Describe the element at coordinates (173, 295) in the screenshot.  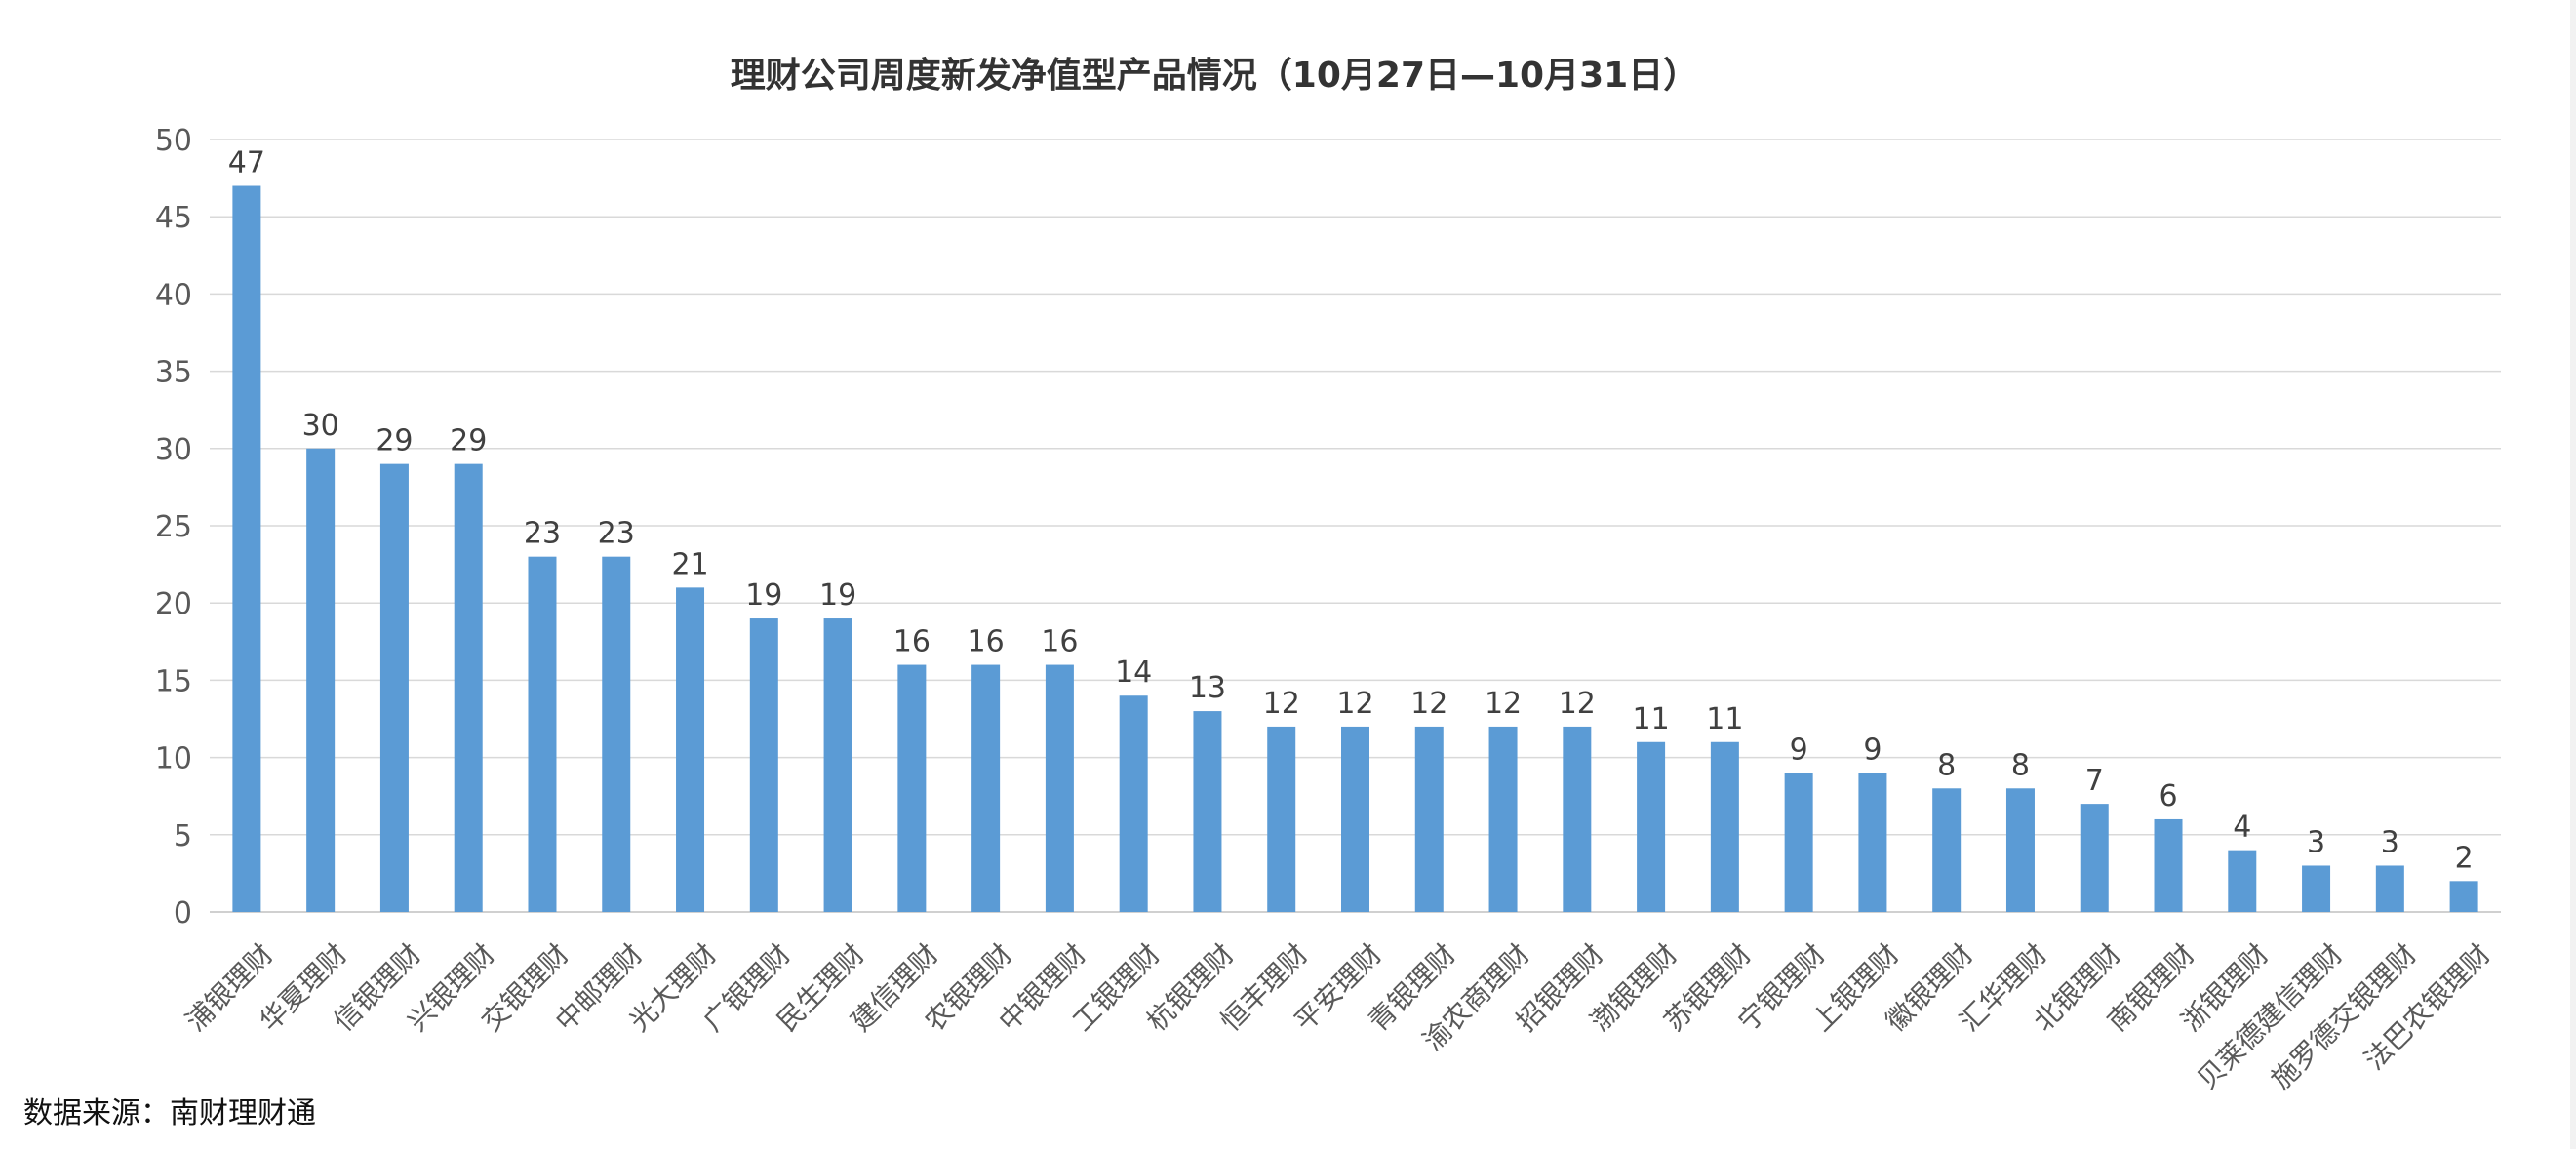
I see `y-tick-label: 40` at that location.